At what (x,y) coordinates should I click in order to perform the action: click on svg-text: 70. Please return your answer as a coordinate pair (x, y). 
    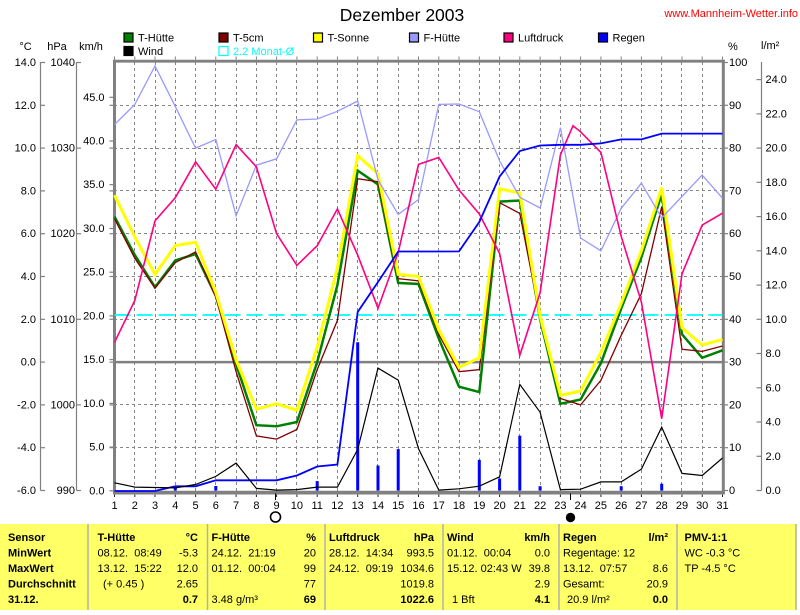
    Looking at the image, I should click on (735, 191).